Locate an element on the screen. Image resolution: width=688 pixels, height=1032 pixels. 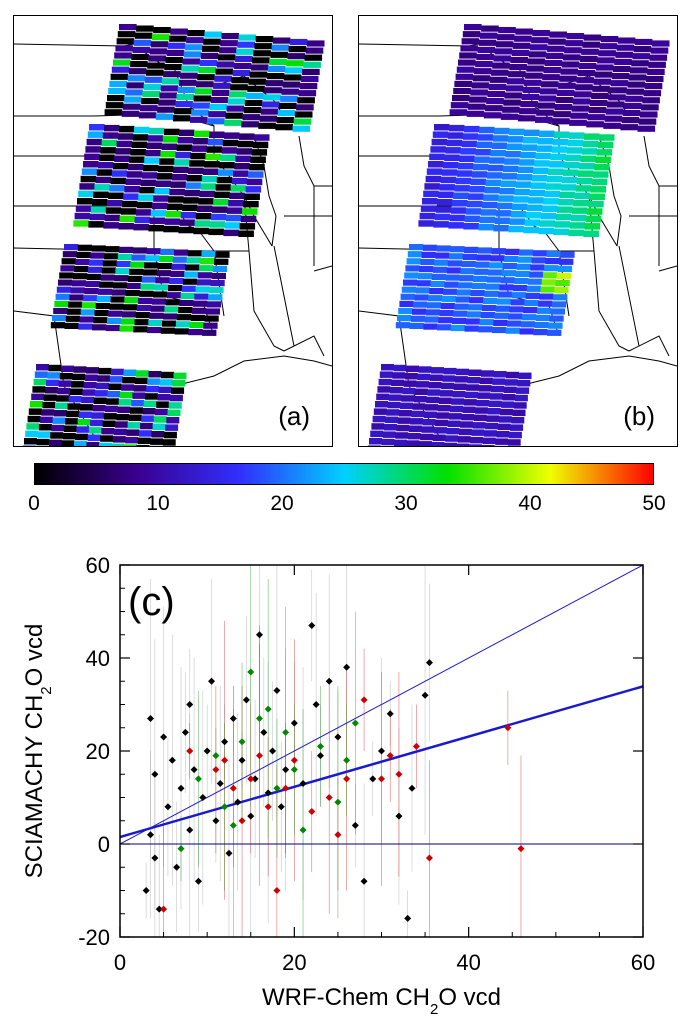
x-tick-label: 60 is located at coordinates (643, 962).